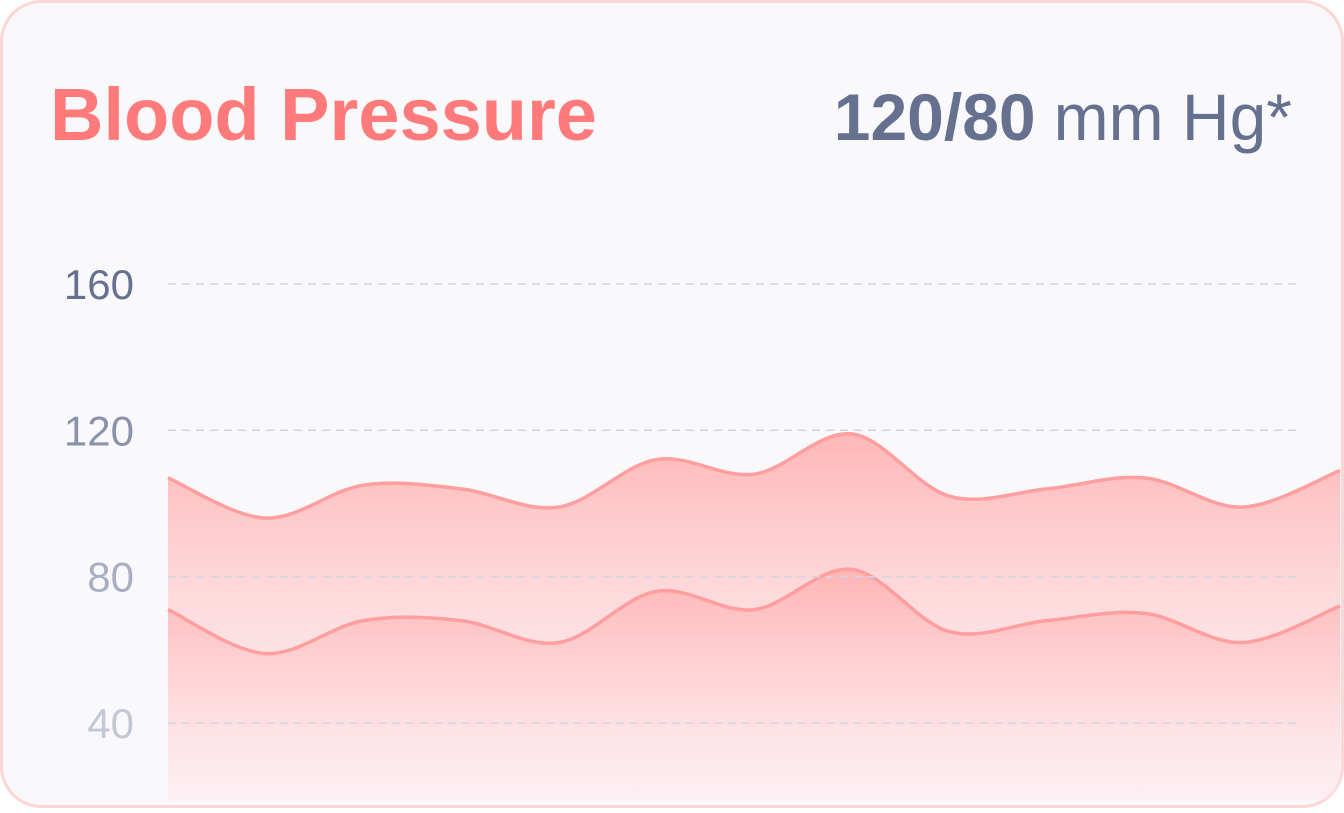  Describe the element at coordinates (99, 430) in the screenshot. I see `y-tick-label: 120` at that location.